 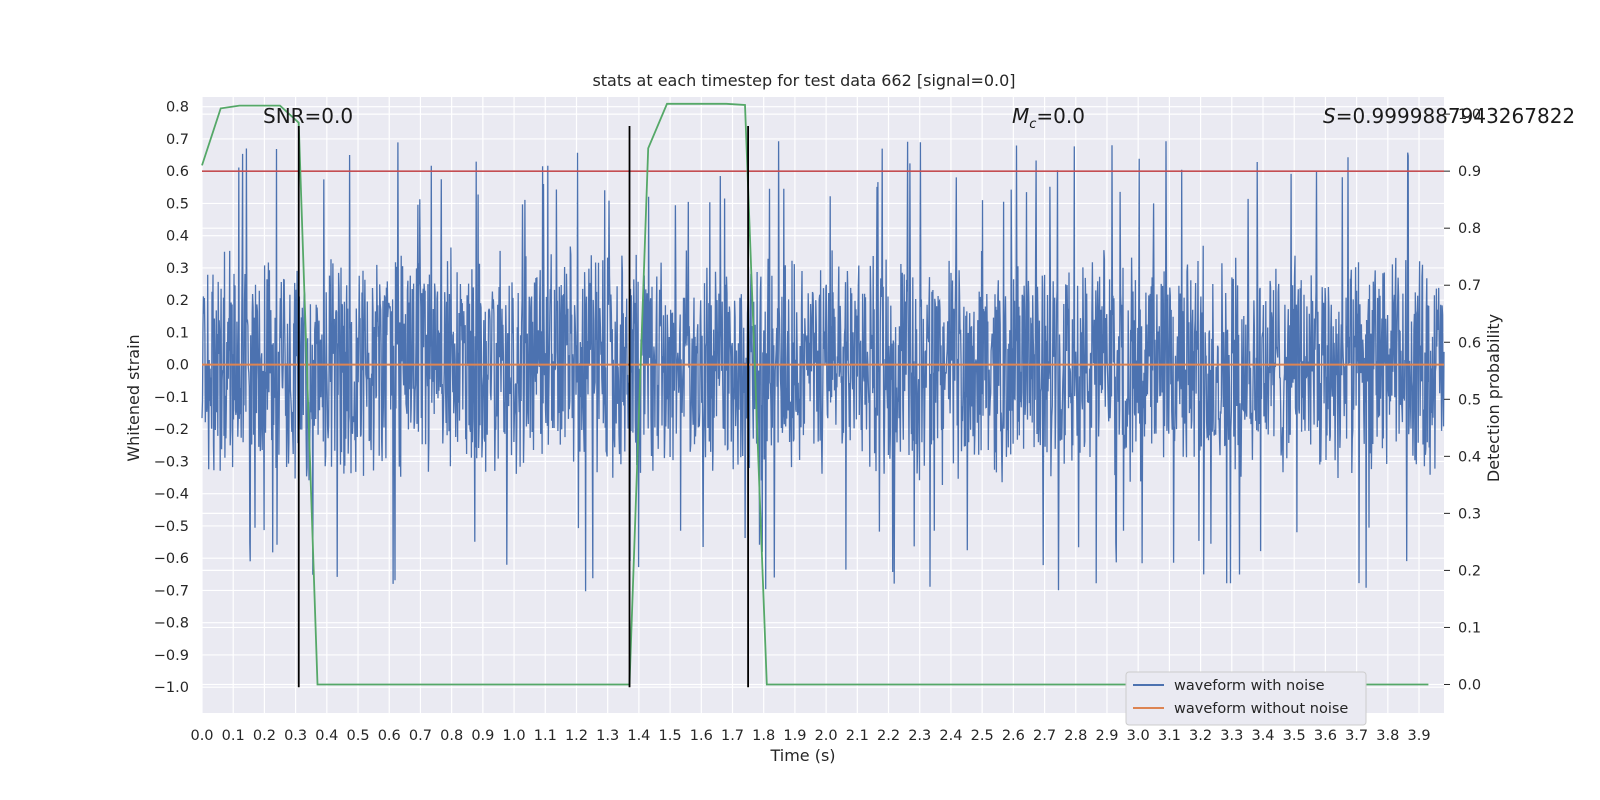 What do you see at coordinates (177, 301) in the screenshot?
I see `y-tick-label: 0.2` at bounding box center [177, 301].